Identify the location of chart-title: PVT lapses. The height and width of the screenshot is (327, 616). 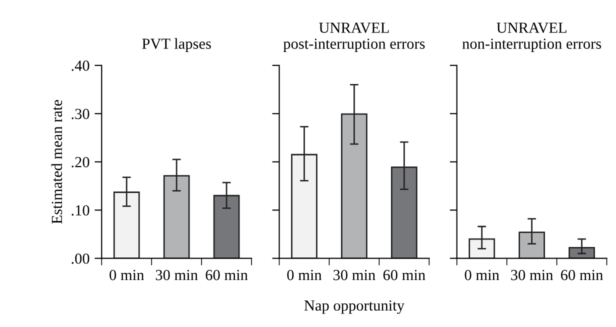
(176, 45).